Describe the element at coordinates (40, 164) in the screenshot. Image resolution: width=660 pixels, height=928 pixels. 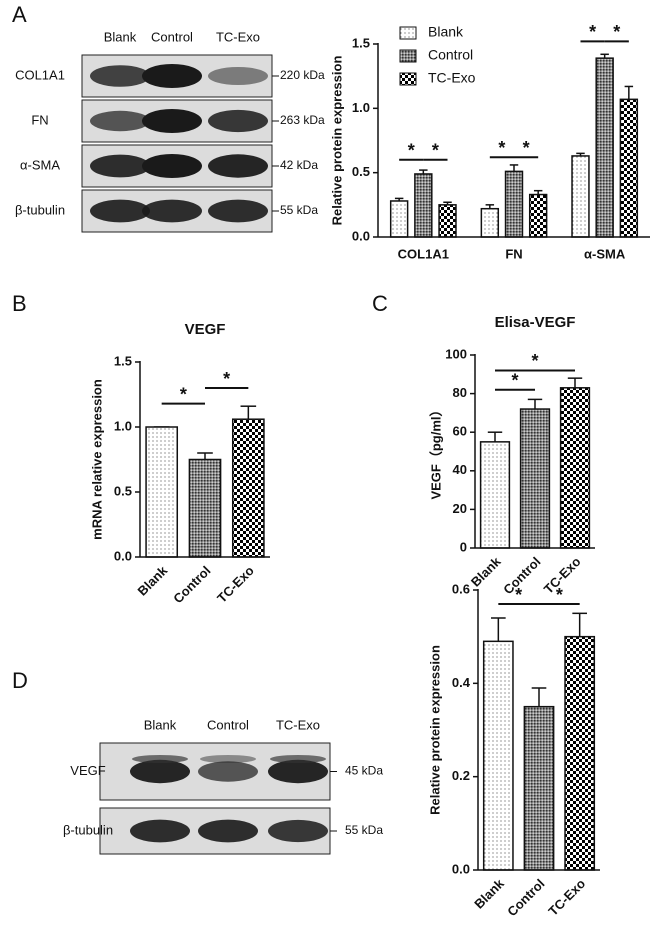
I see `row-label: α-SMA` at that location.